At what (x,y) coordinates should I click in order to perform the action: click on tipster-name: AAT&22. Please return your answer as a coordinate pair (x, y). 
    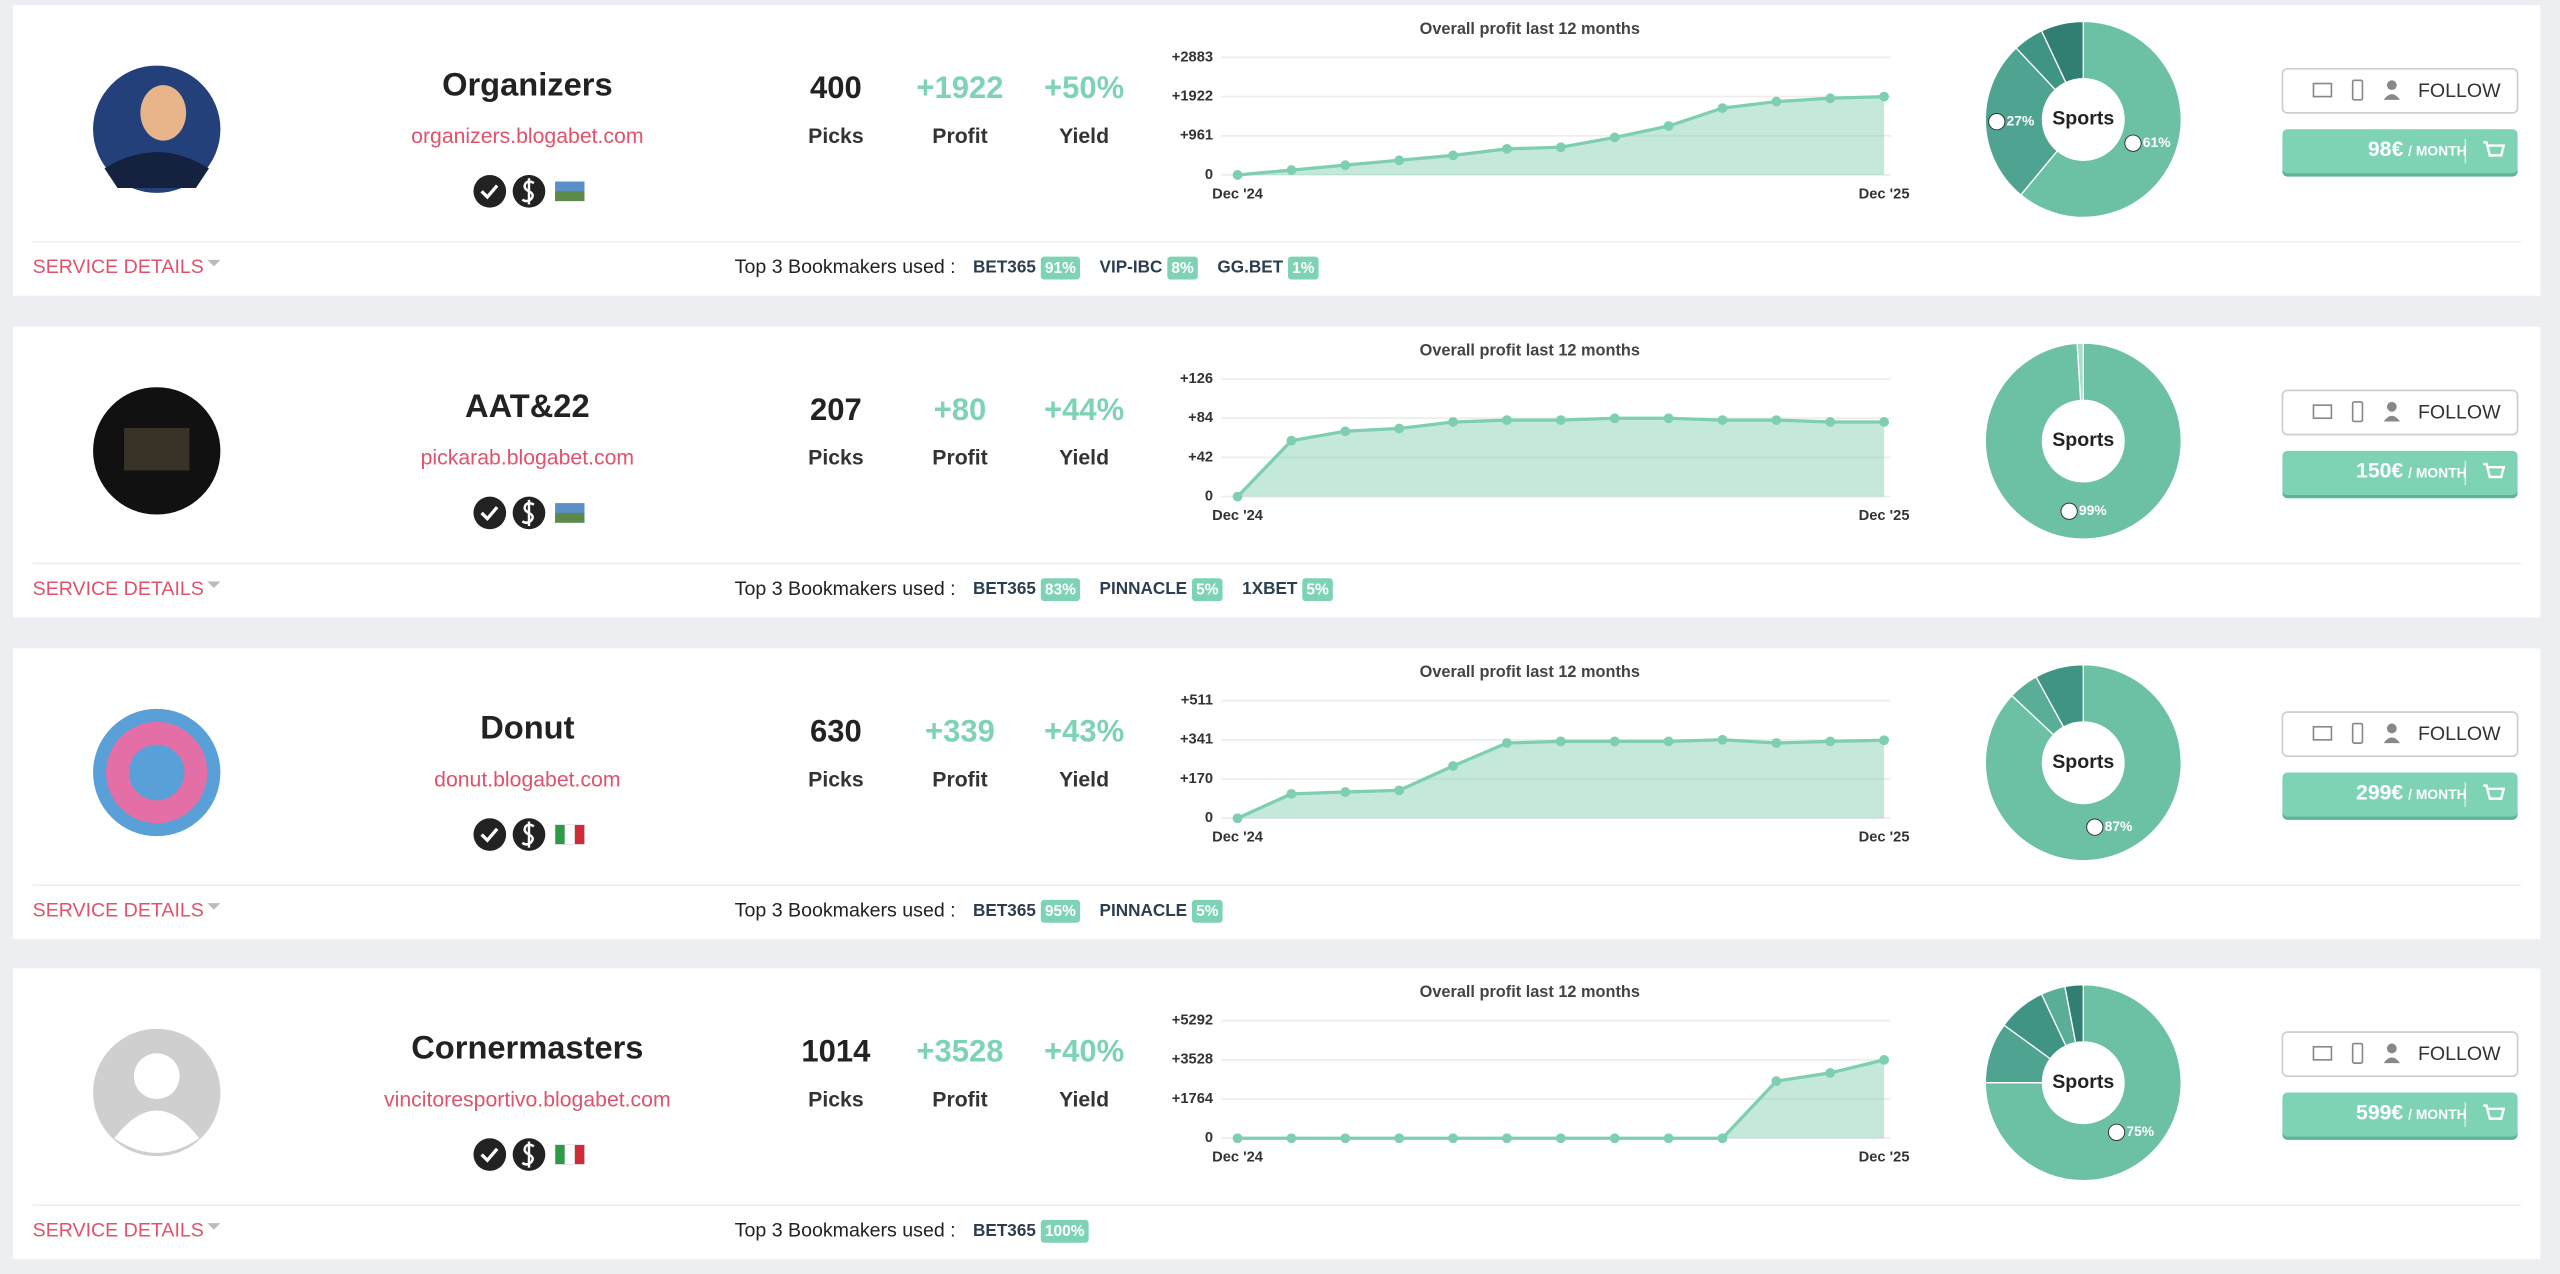
    Looking at the image, I should click on (527, 405).